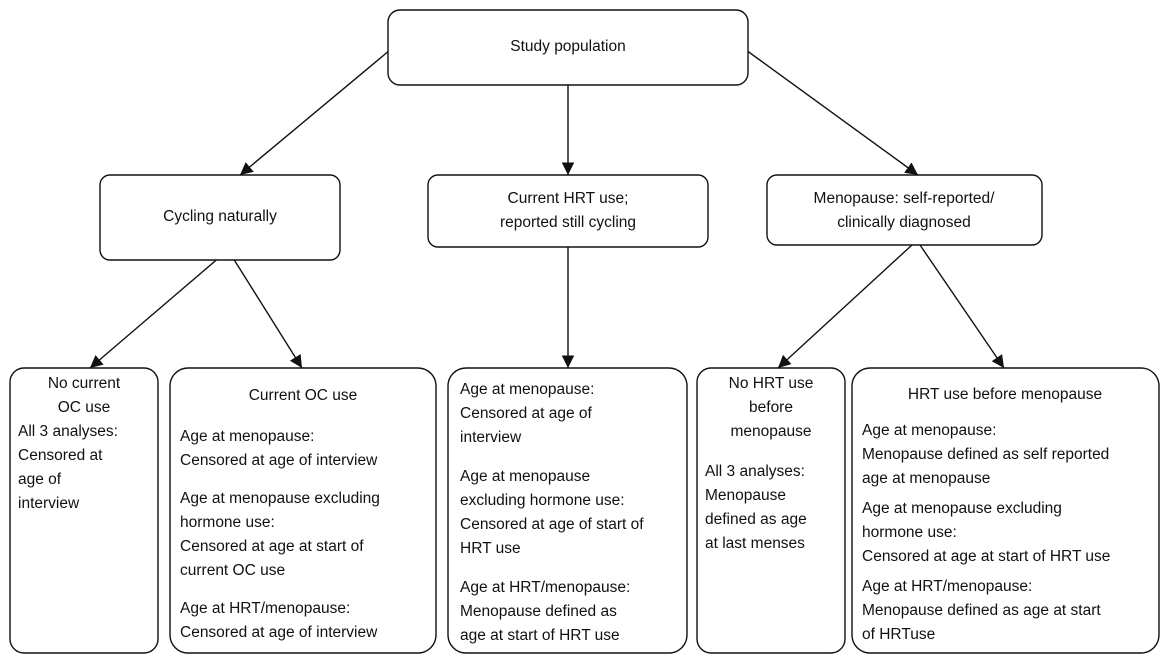  Describe the element at coordinates (898, 634) in the screenshot. I see `leaf-text: of HRTuse` at that location.